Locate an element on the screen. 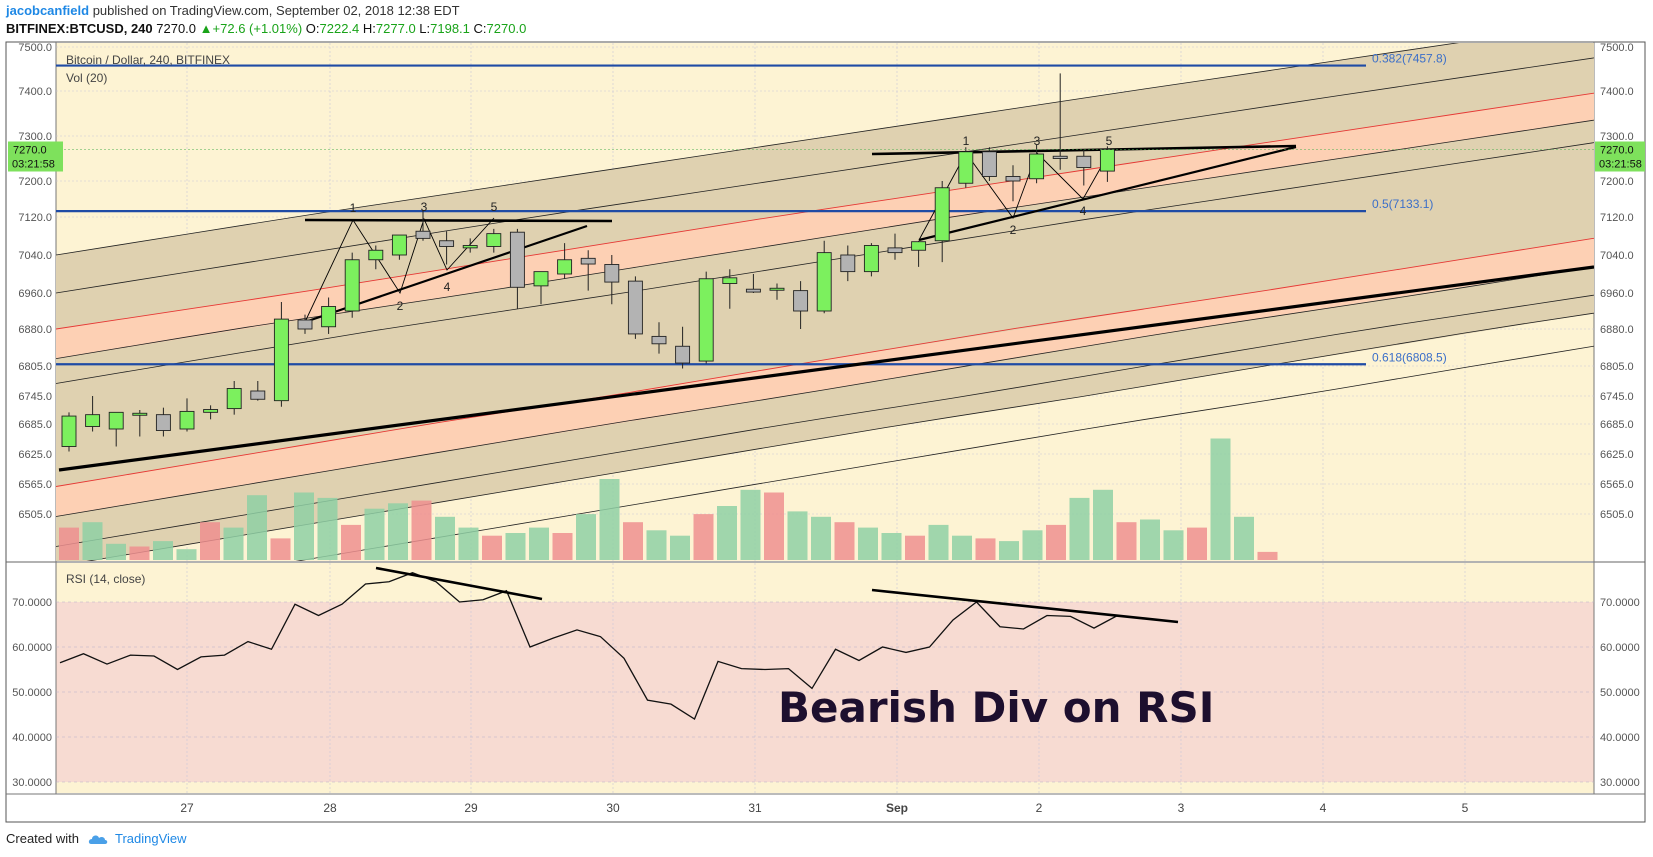 The width and height of the screenshot is (1653, 857). wave-label: 5 is located at coordinates (494, 207).